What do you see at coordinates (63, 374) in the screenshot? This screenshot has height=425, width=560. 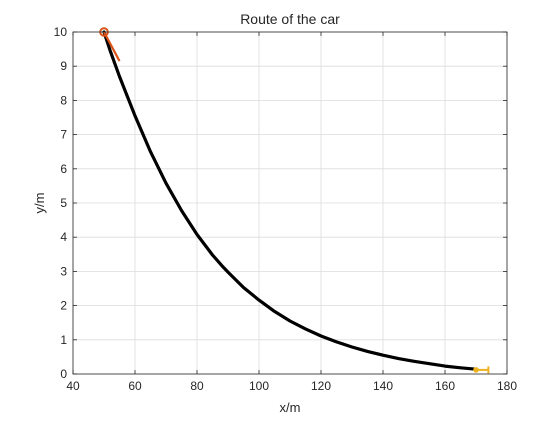 I see `y-tick-label: 0` at bounding box center [63, 374].